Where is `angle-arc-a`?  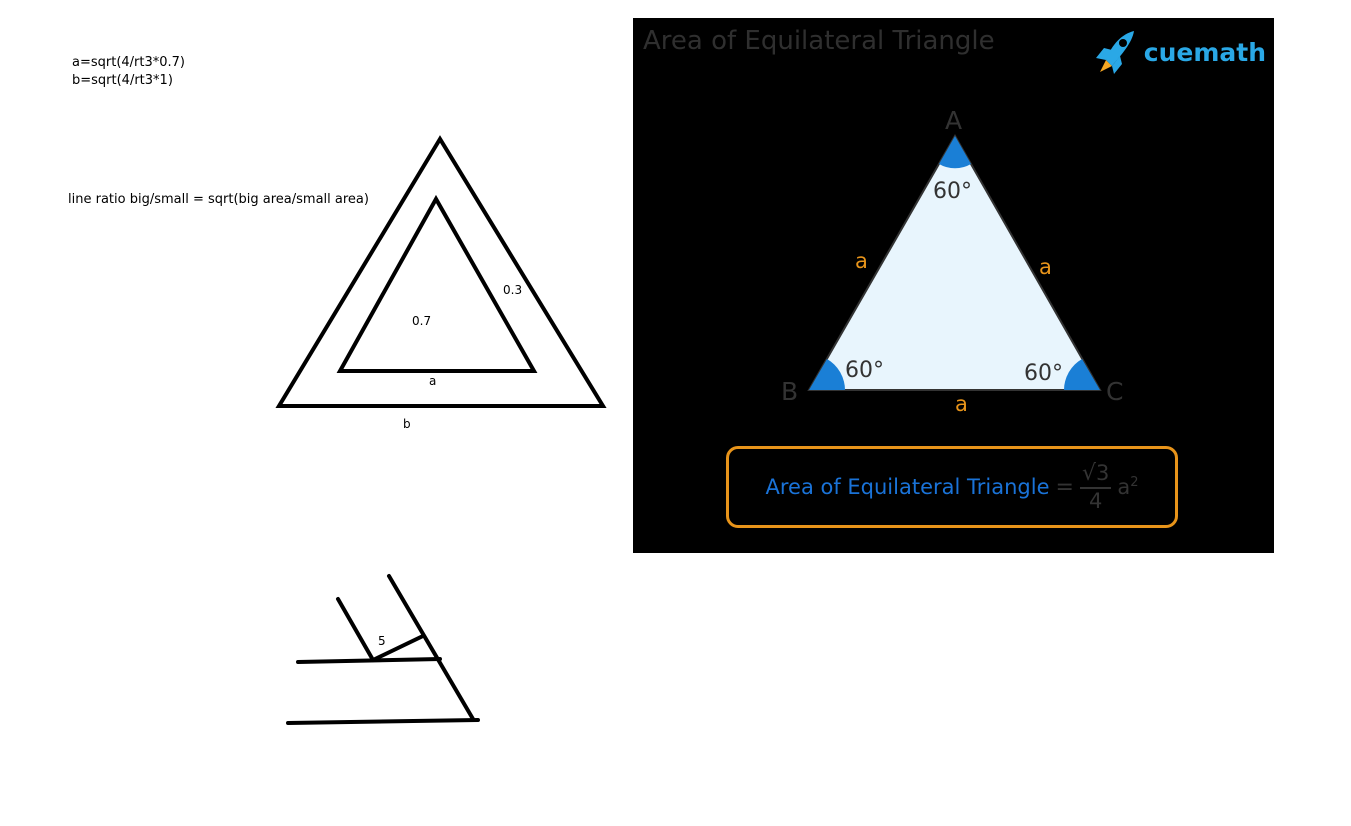 angle-arc-a is located at coordinates (955, 152).